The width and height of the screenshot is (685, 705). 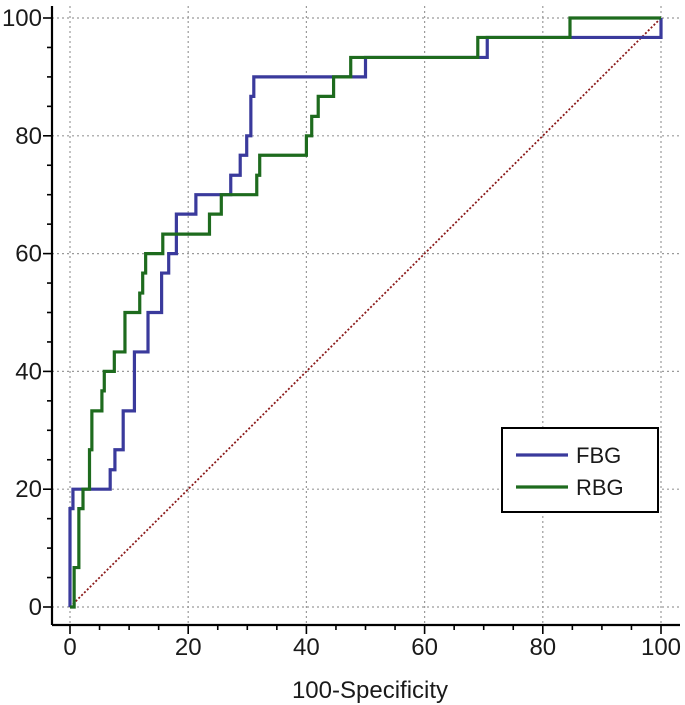 I want to click on x-tick-label: 80, so click(x=542, y=647).